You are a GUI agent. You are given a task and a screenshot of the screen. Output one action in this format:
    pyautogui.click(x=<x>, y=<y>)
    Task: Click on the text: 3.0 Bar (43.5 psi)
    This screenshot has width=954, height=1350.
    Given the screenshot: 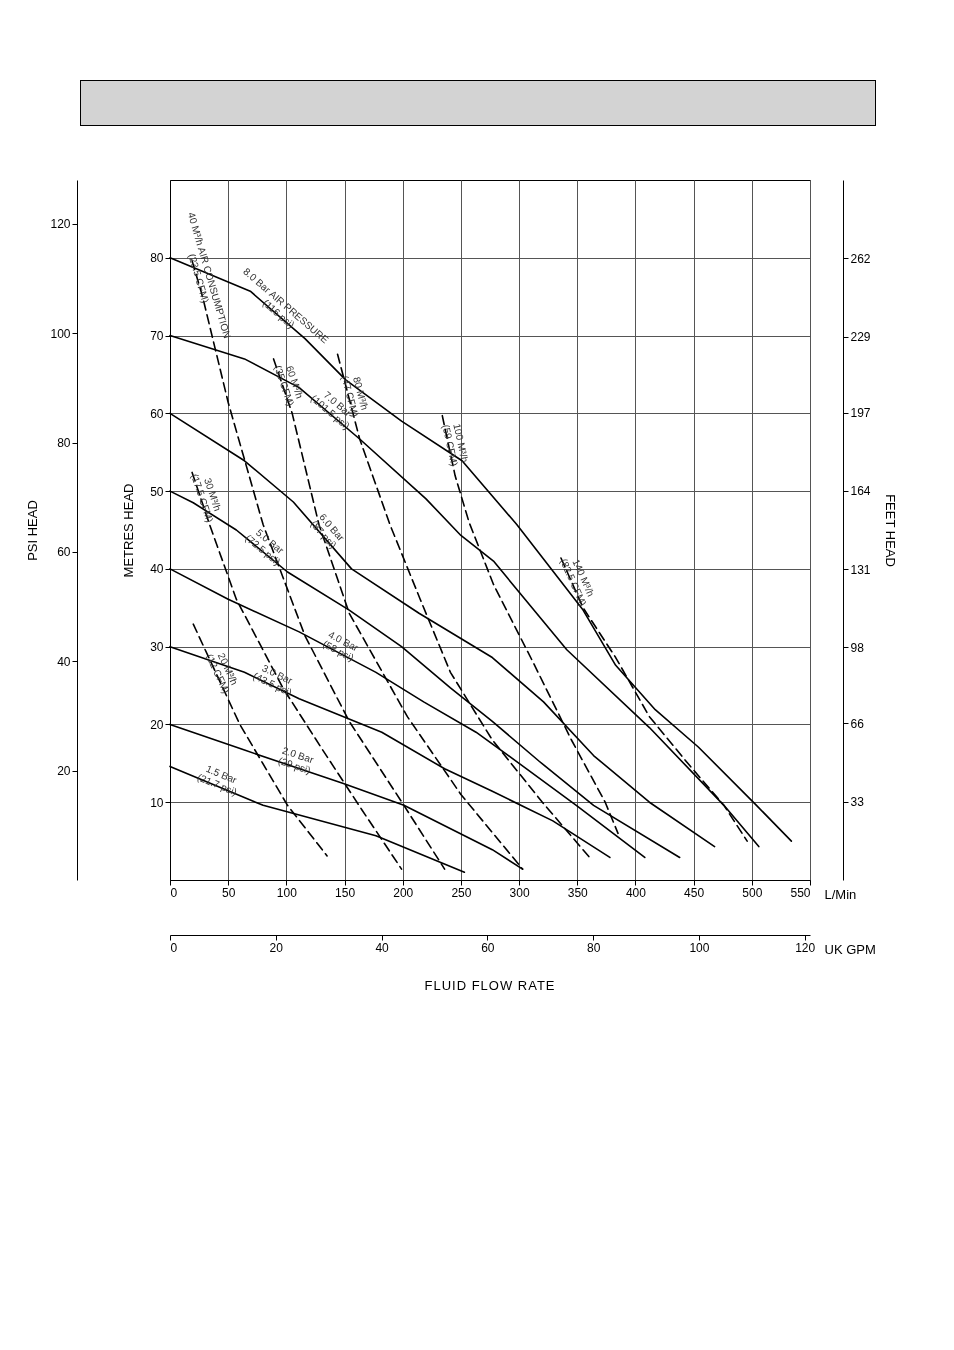 What is the action you would take?
    pyautogui.click(x=273, y=680)
    